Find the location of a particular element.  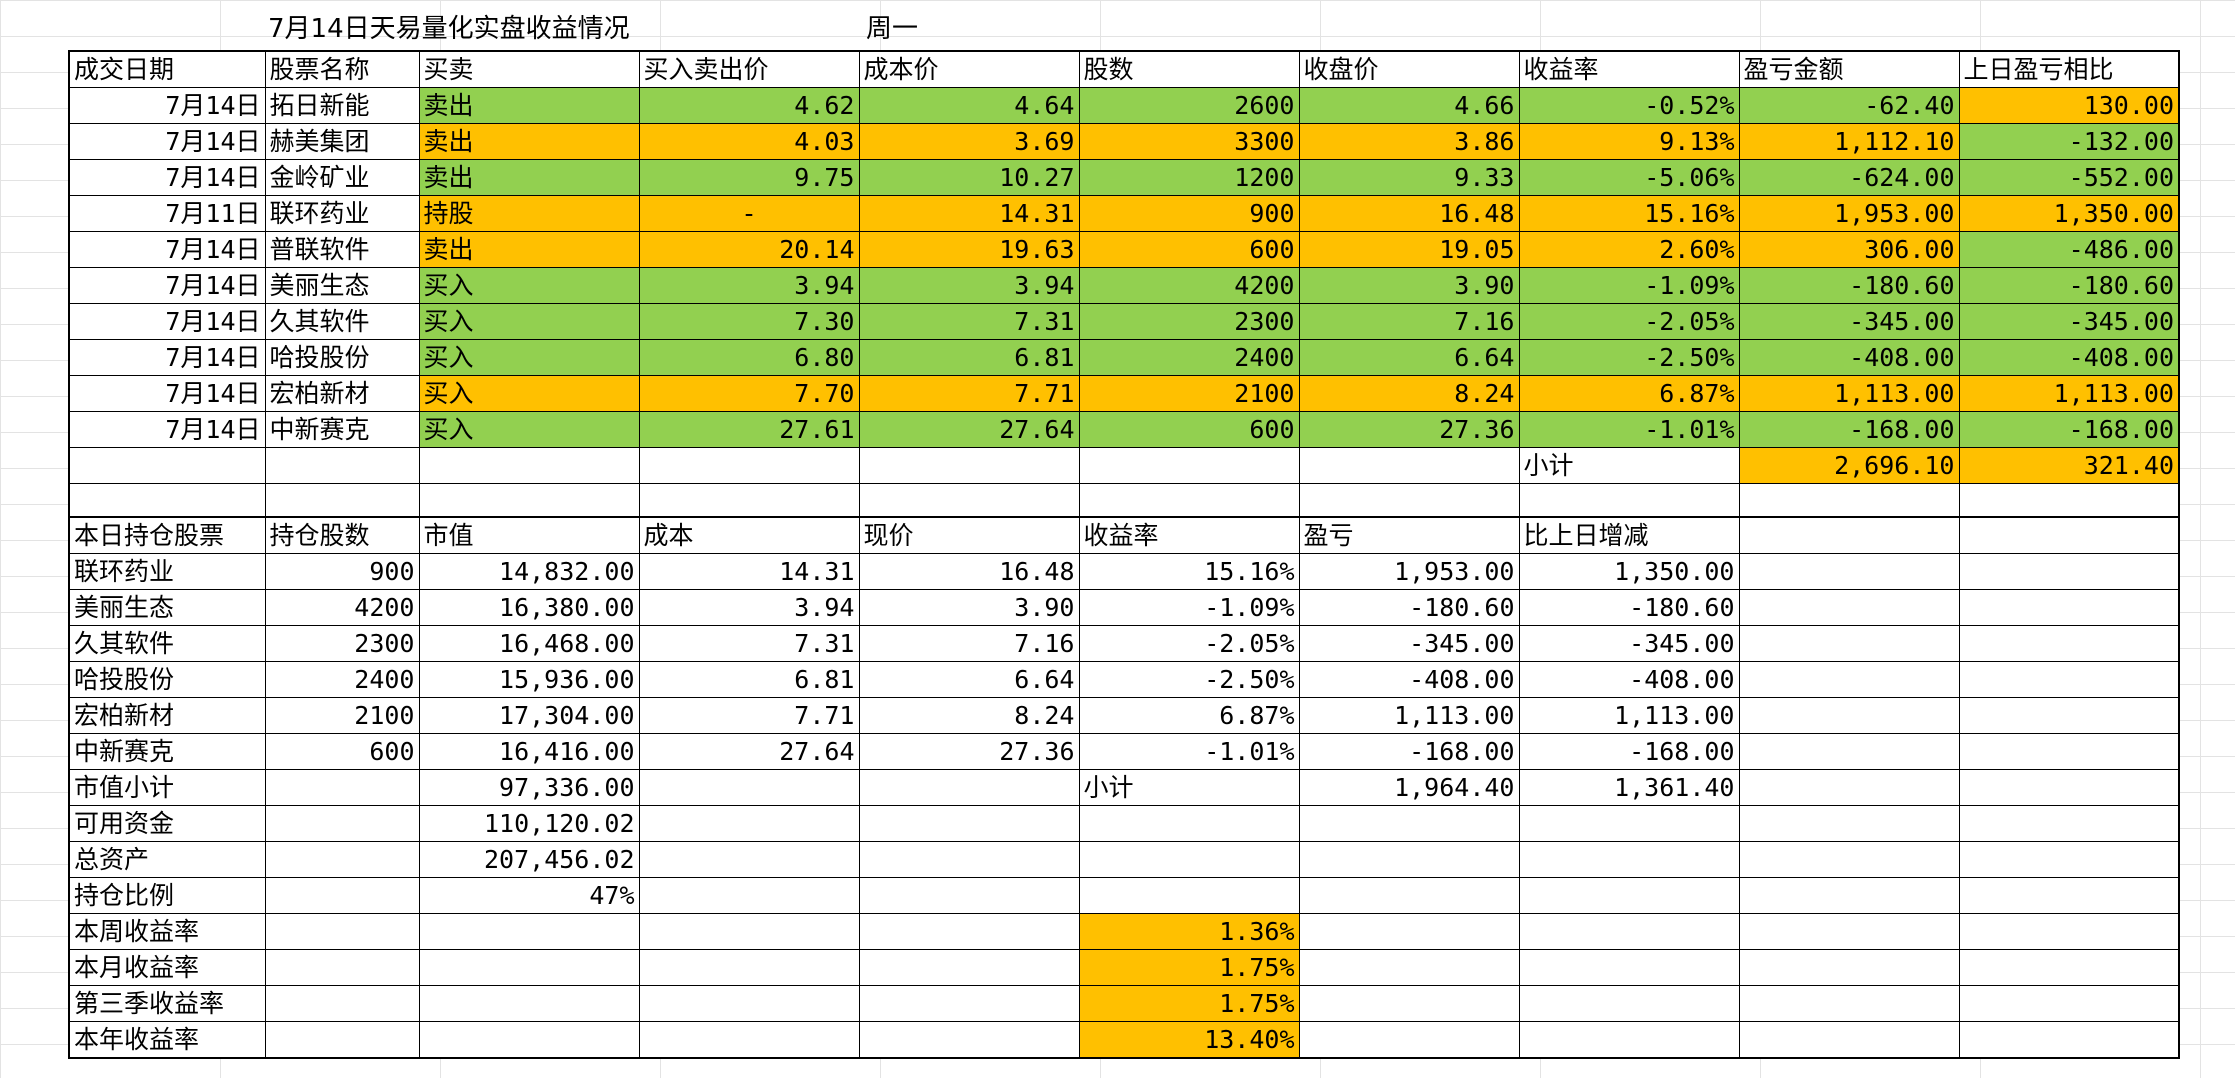

holding-pnl-cell: 1,953.00 is located at coordinates (1409, 571).